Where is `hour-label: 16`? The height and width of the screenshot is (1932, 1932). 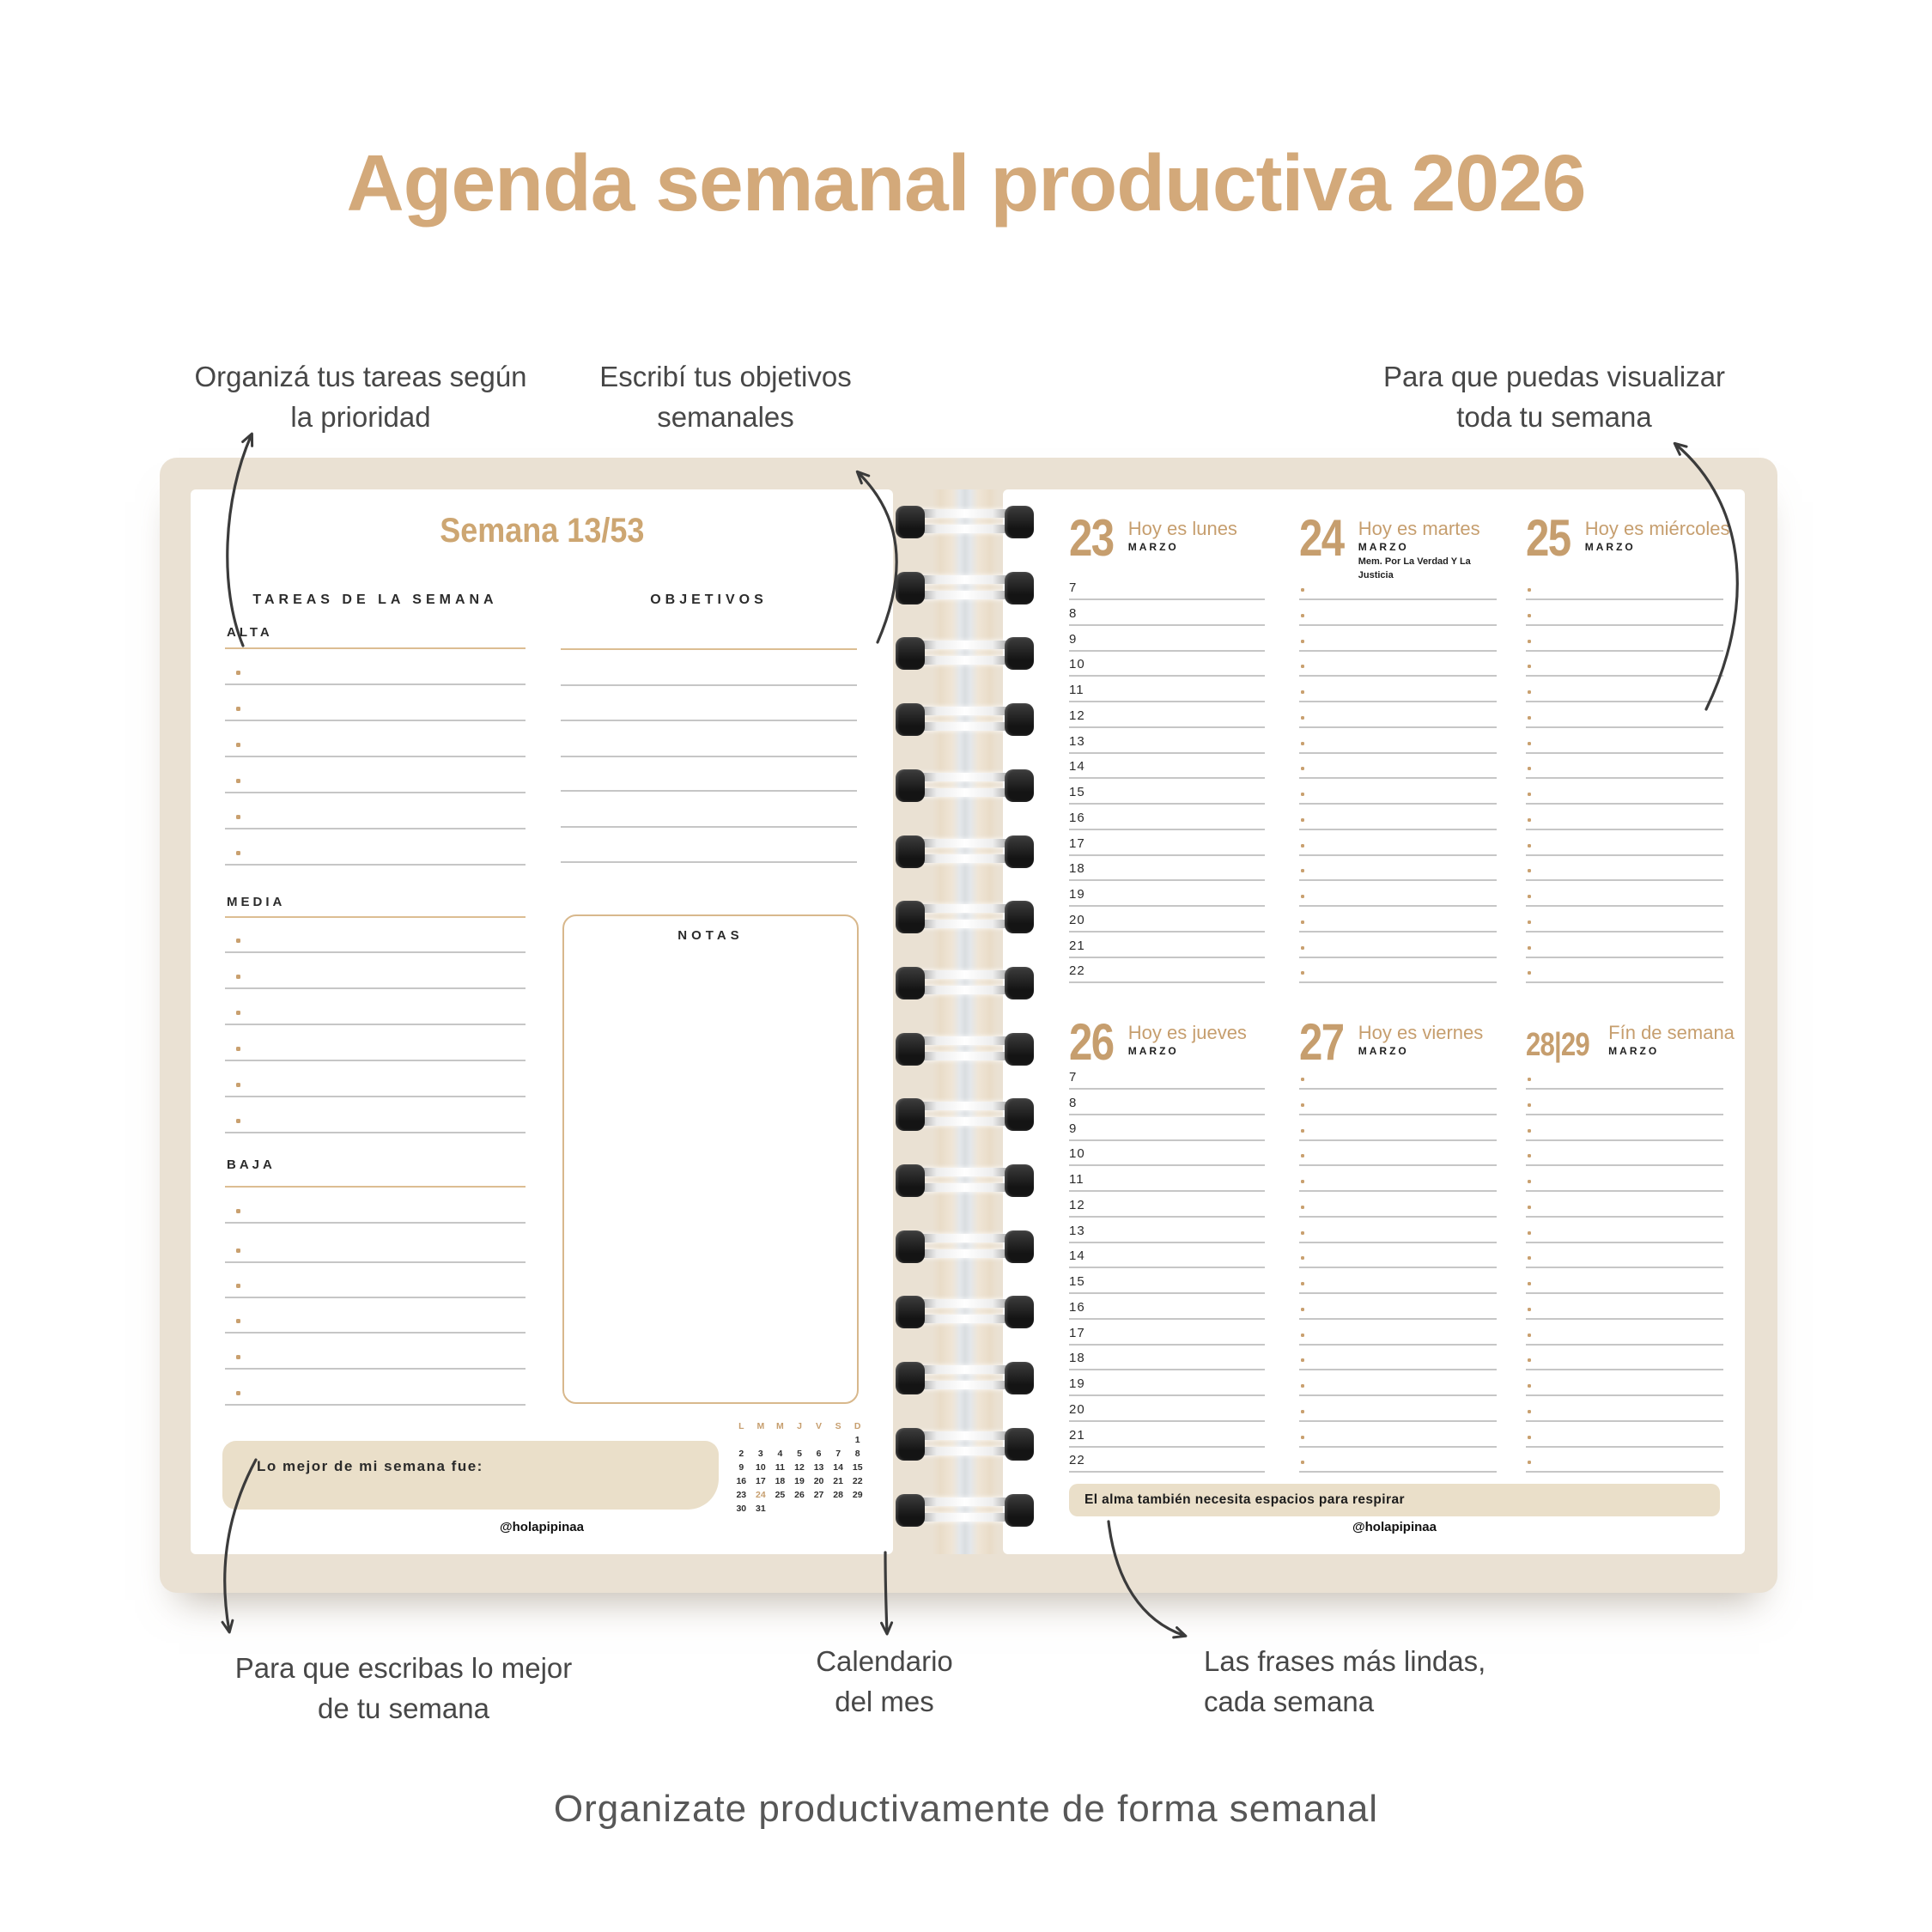 hour-label: 16 is located at coordinates (1077, 817).